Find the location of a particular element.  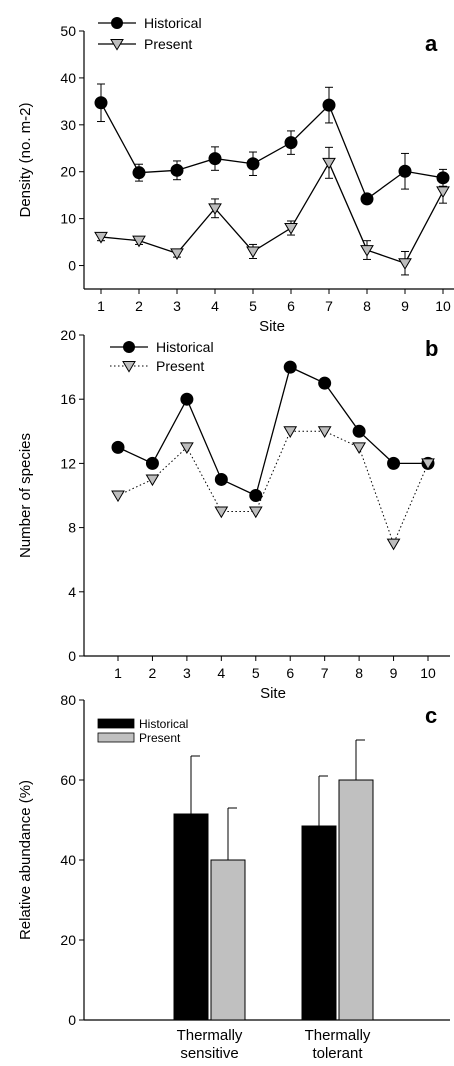

x-category-label: tolerant is located at coordinates (337, 1053).